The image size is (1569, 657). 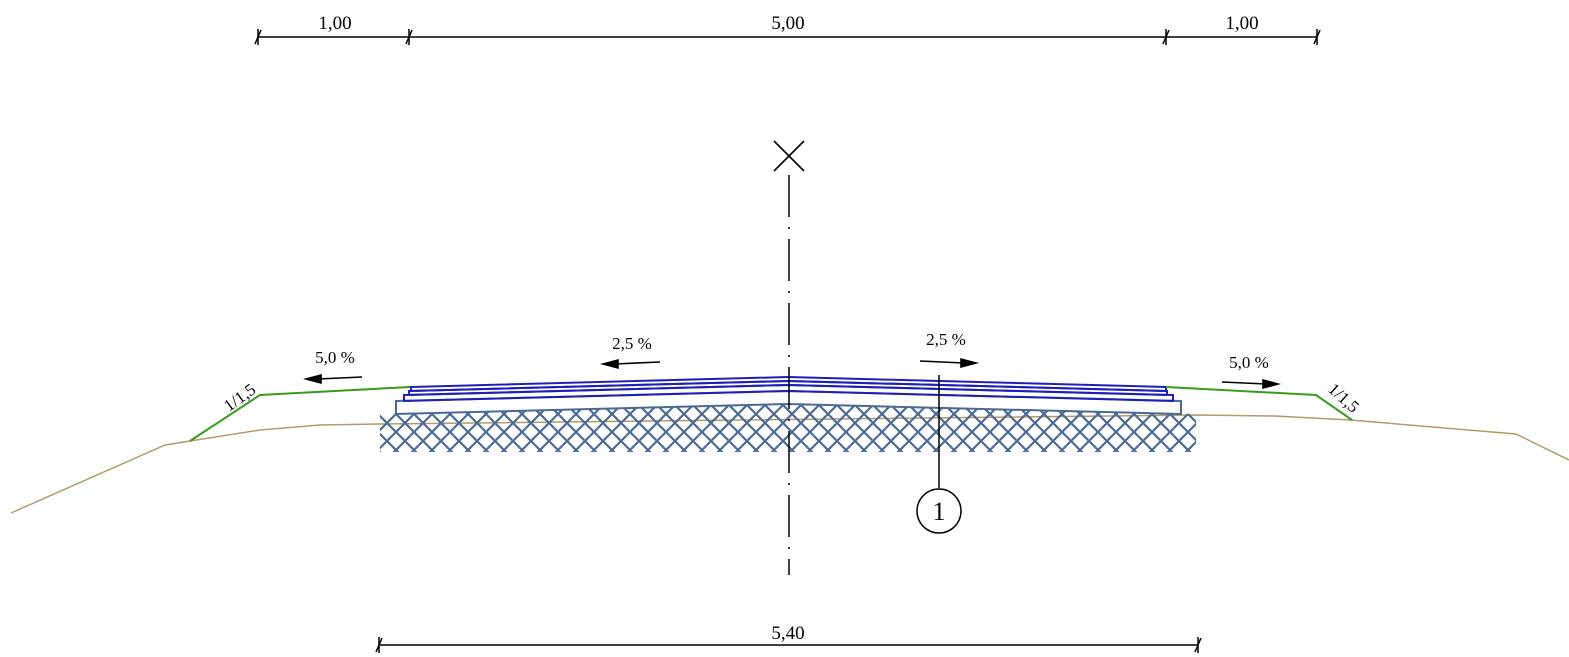 I want to click on centerline-marker-icon, so click(x=789, y=156).